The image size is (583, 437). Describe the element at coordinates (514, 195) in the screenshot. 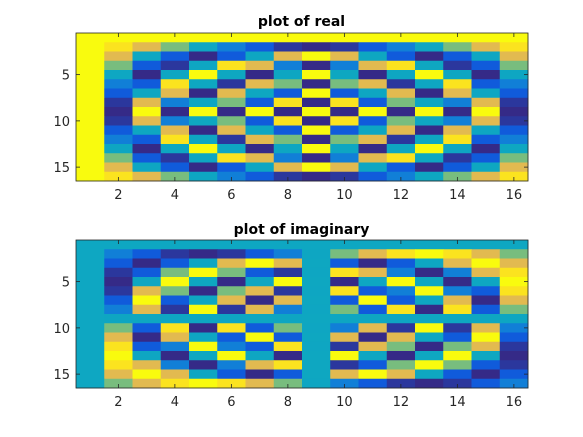

I see `x-tick-label: 16` at that location.